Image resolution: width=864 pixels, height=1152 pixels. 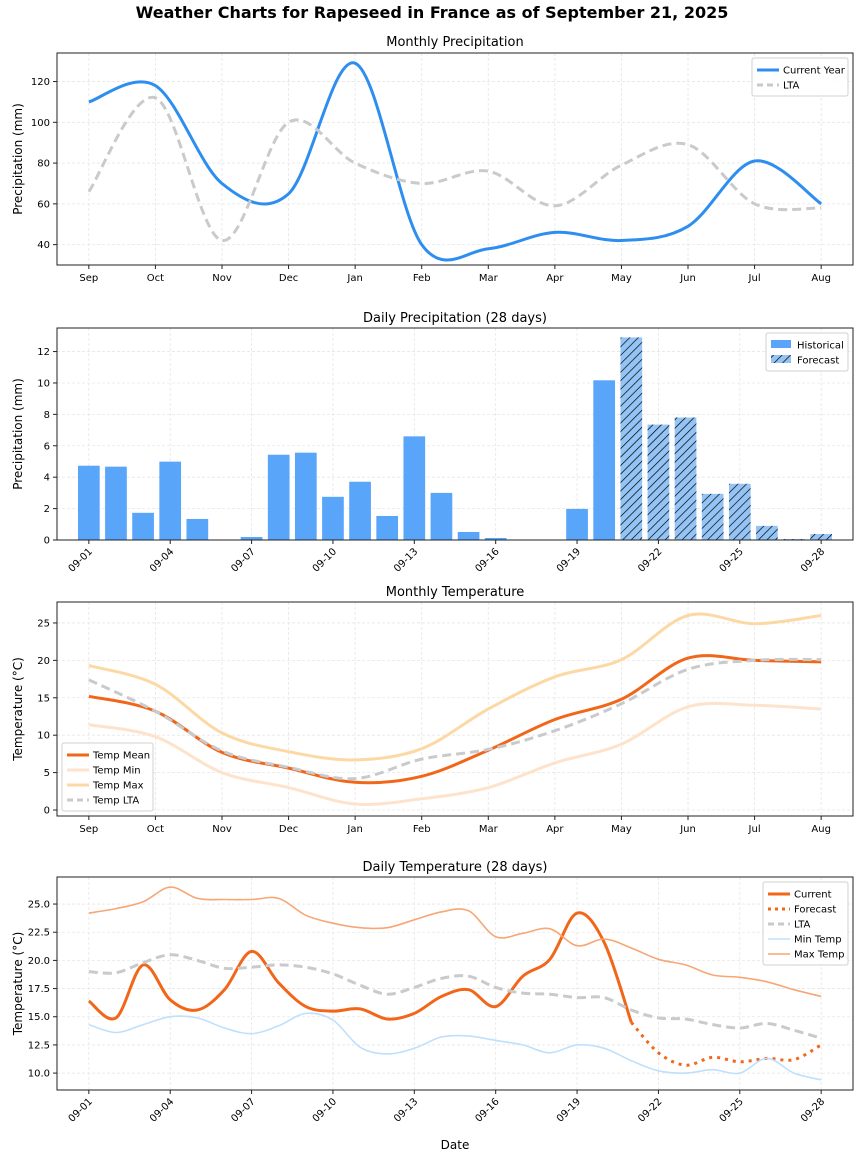 I want to click on series-line-min-temp, so click(x=455, y=1046).